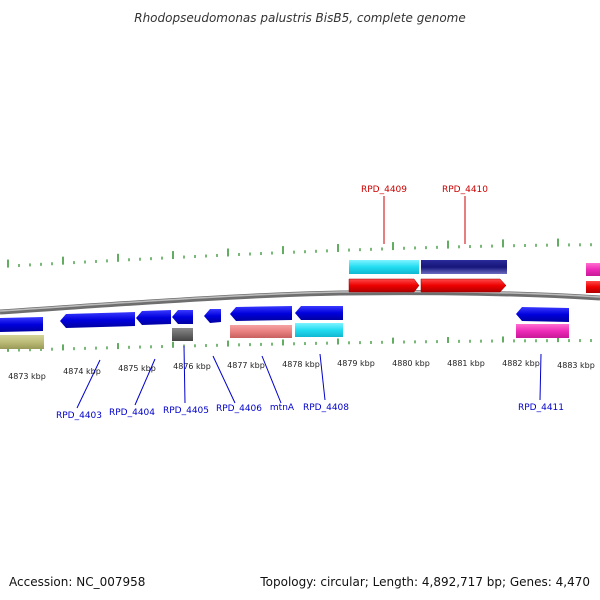 This screenshot has height=600, width=600. I want to click on gene-label-rpd-4405: RPD_4405, so click(186, 411).